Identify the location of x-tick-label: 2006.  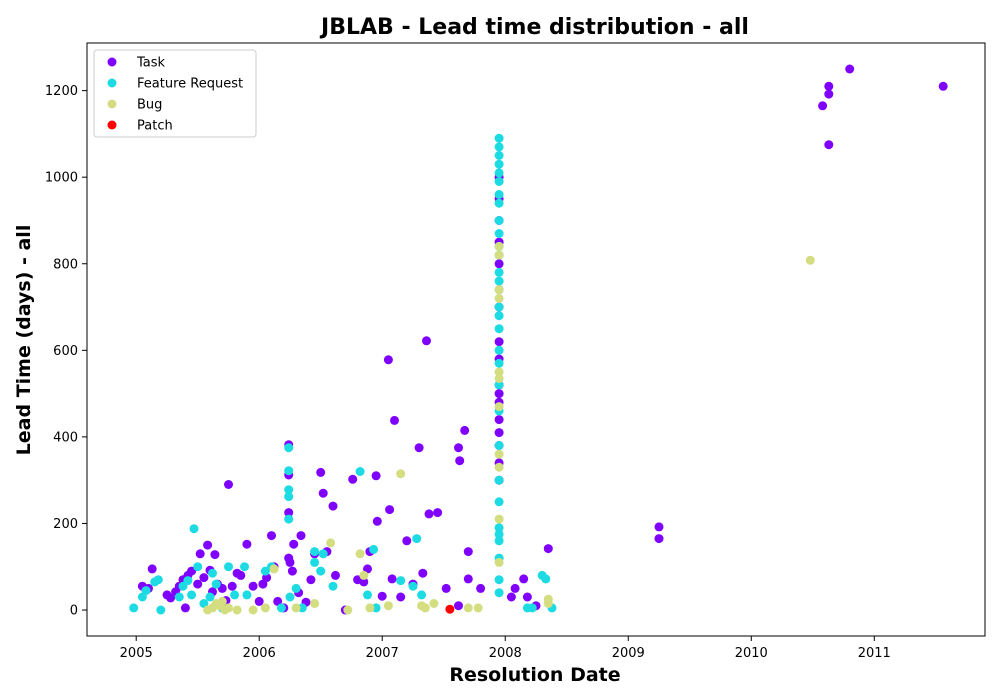
(259, 653).